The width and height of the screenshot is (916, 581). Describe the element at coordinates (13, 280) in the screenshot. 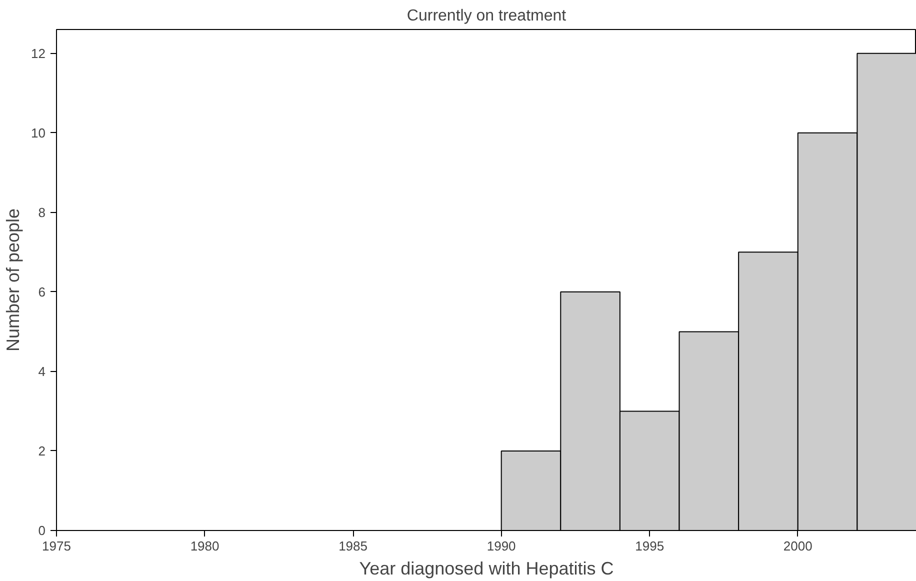

I see `y-axis-title: Number of people` at that location.